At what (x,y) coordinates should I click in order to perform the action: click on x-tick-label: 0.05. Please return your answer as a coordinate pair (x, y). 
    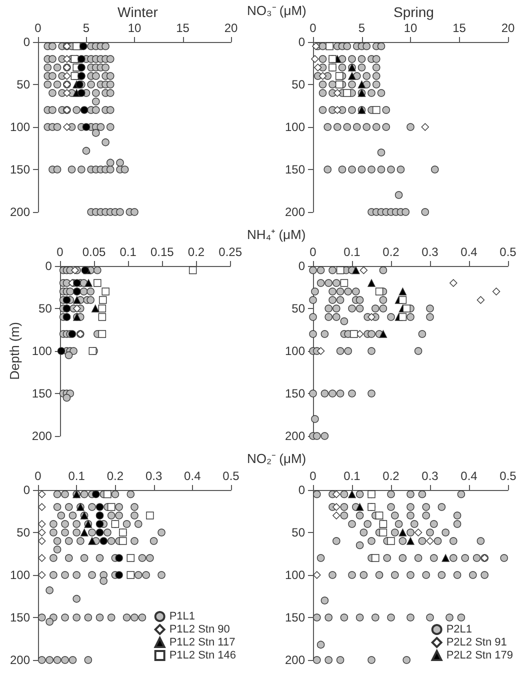
    Looking at the image, I should click on (94, 252).